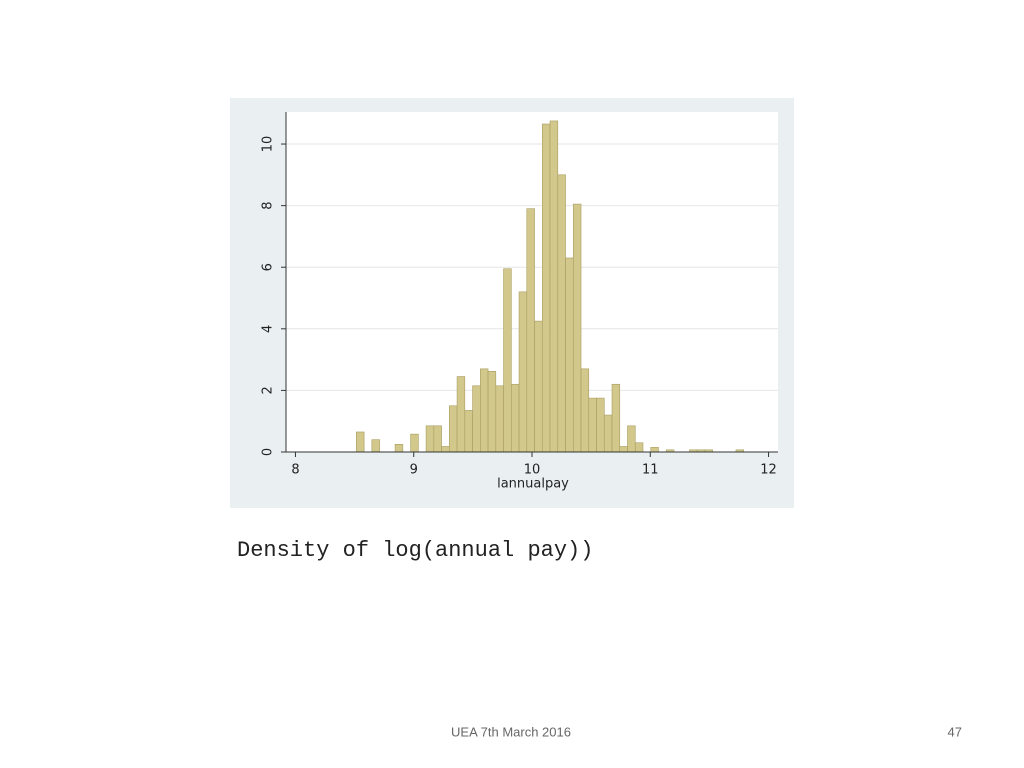  What do you see at coordinates (533, 484) in the screenshot?
I see `x-axis-label: lannualpay` at bounding box center [533, 484].